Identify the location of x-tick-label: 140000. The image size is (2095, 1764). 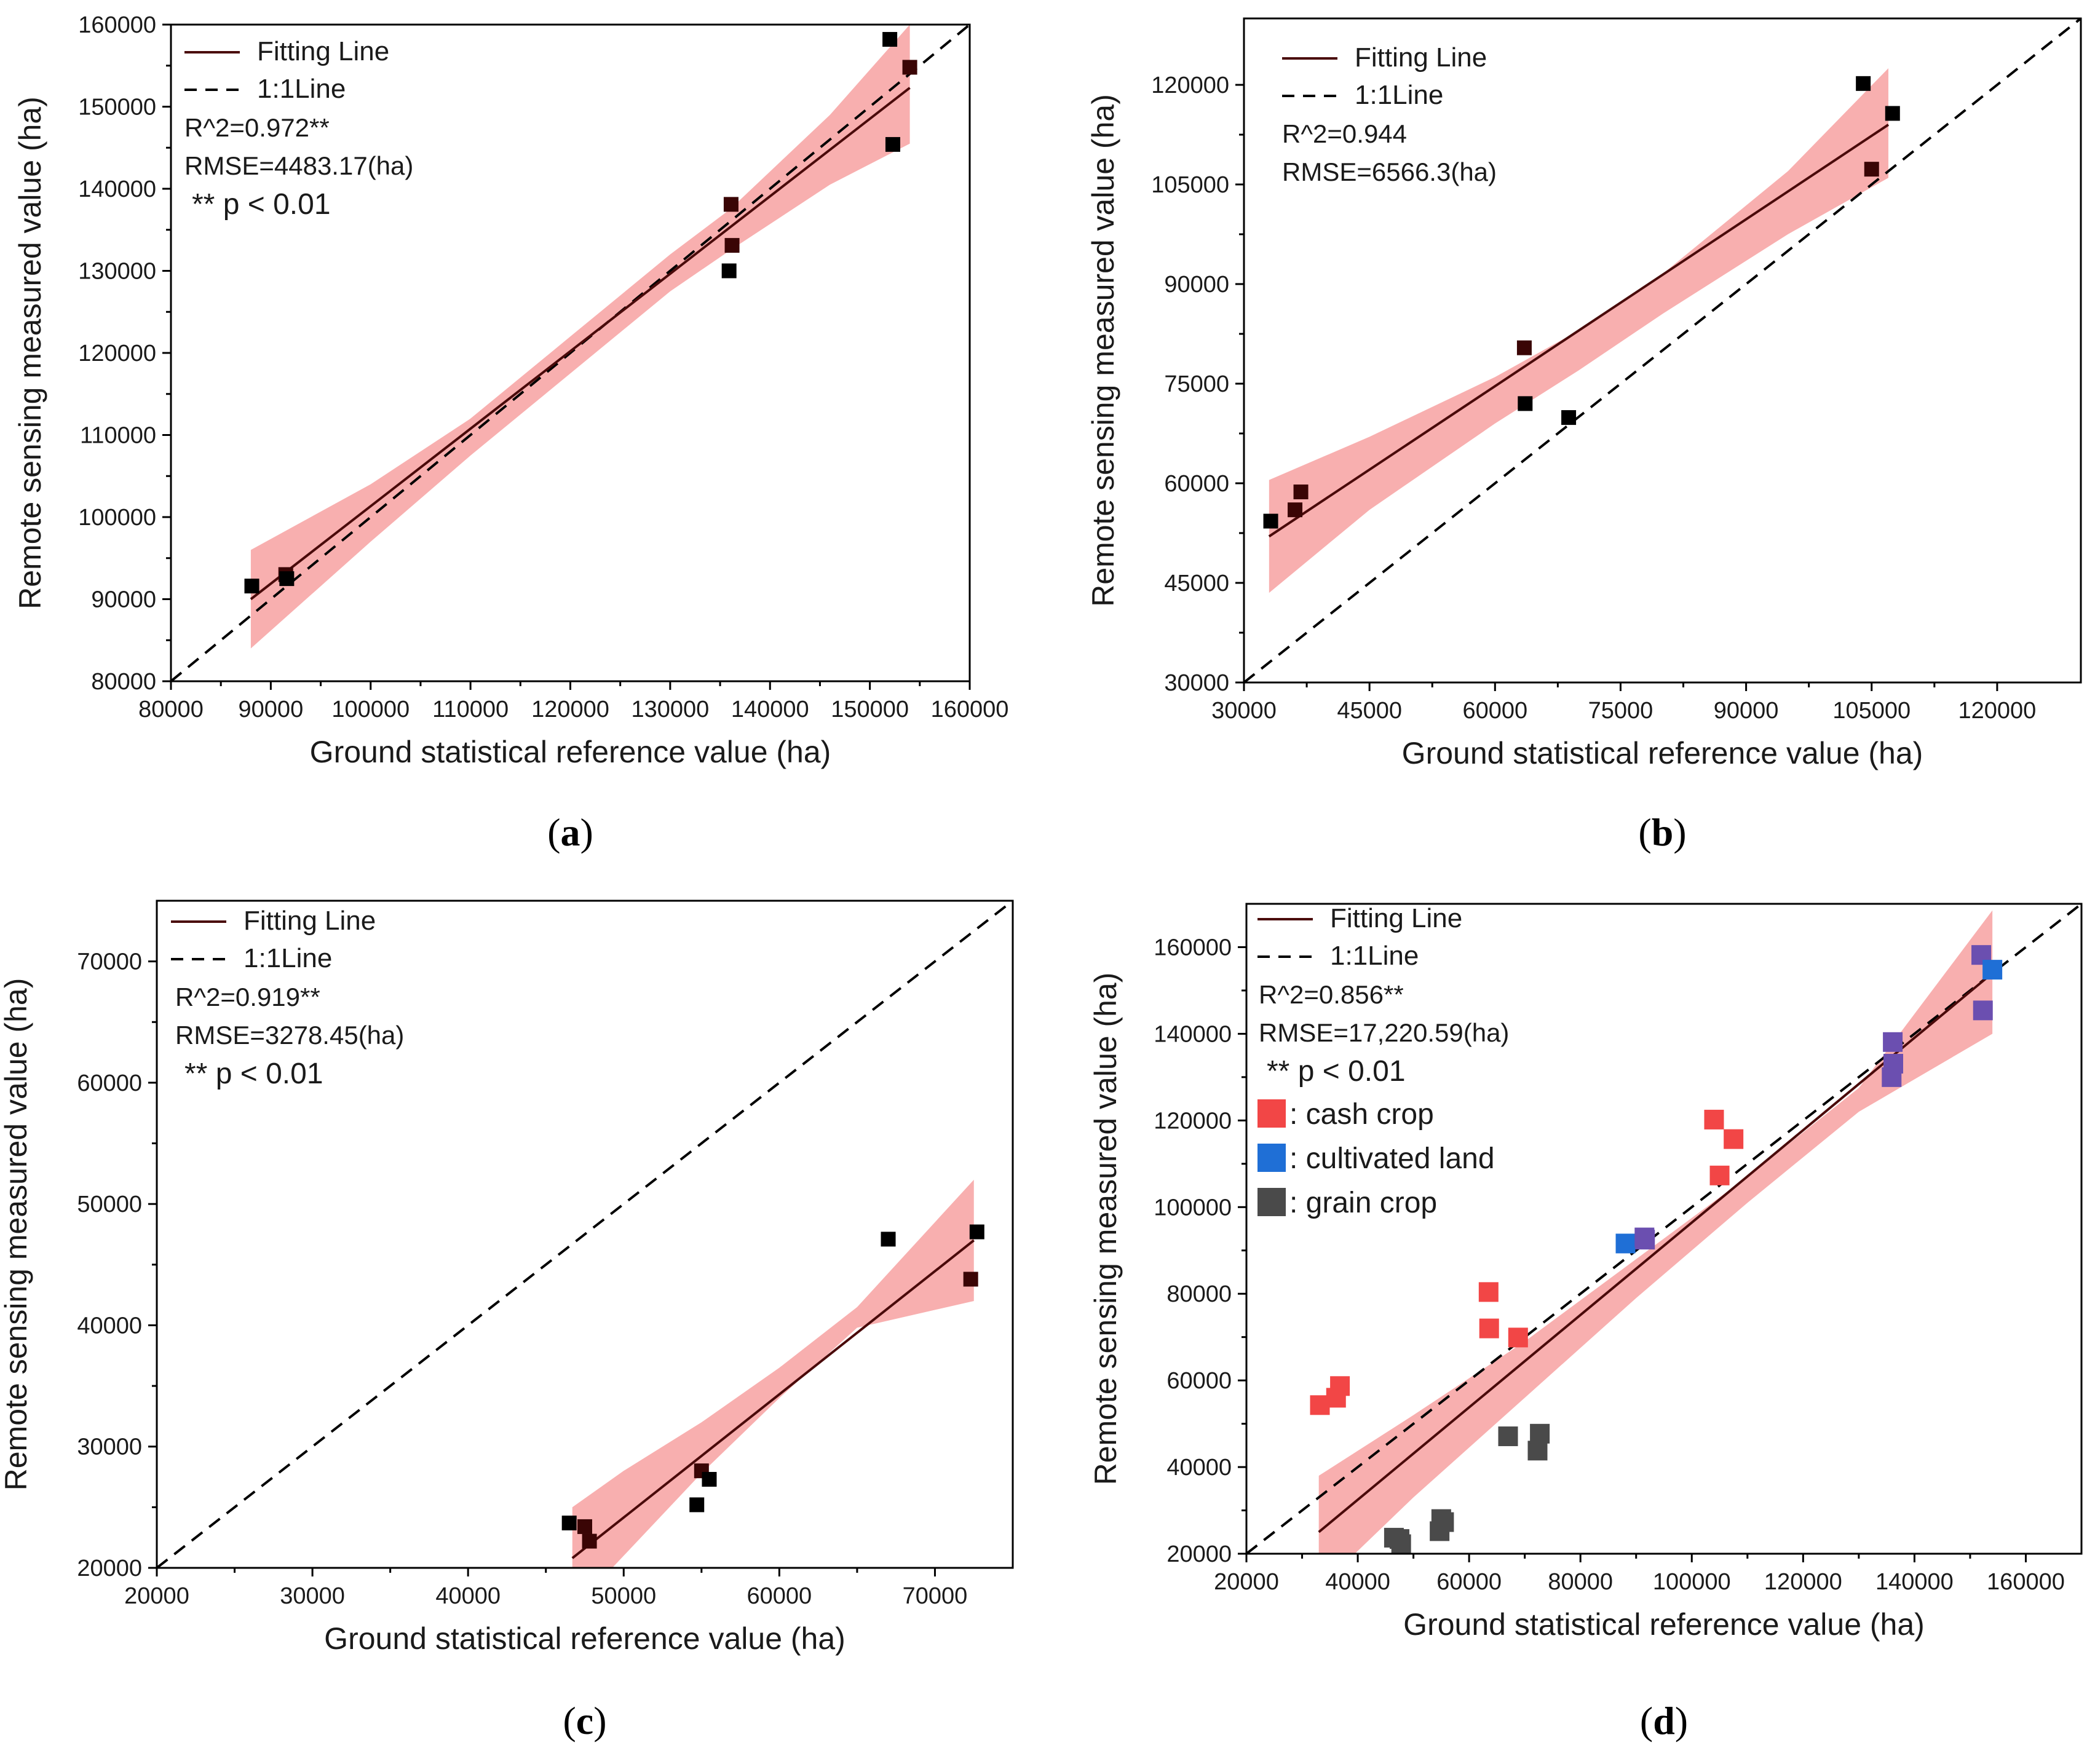
(1914, 1582).